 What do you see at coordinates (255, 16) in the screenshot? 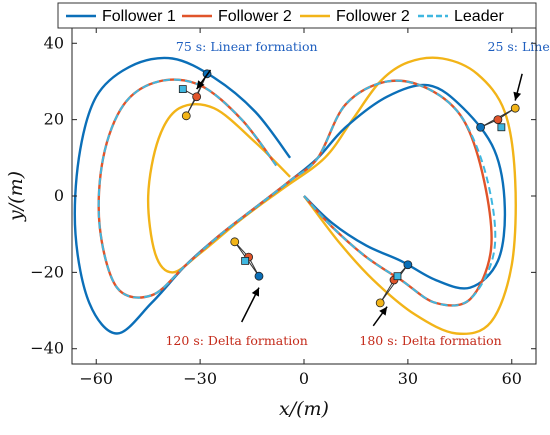
I see `legend-label-follower2a: Follower 2` at bounding box center [255, 16].